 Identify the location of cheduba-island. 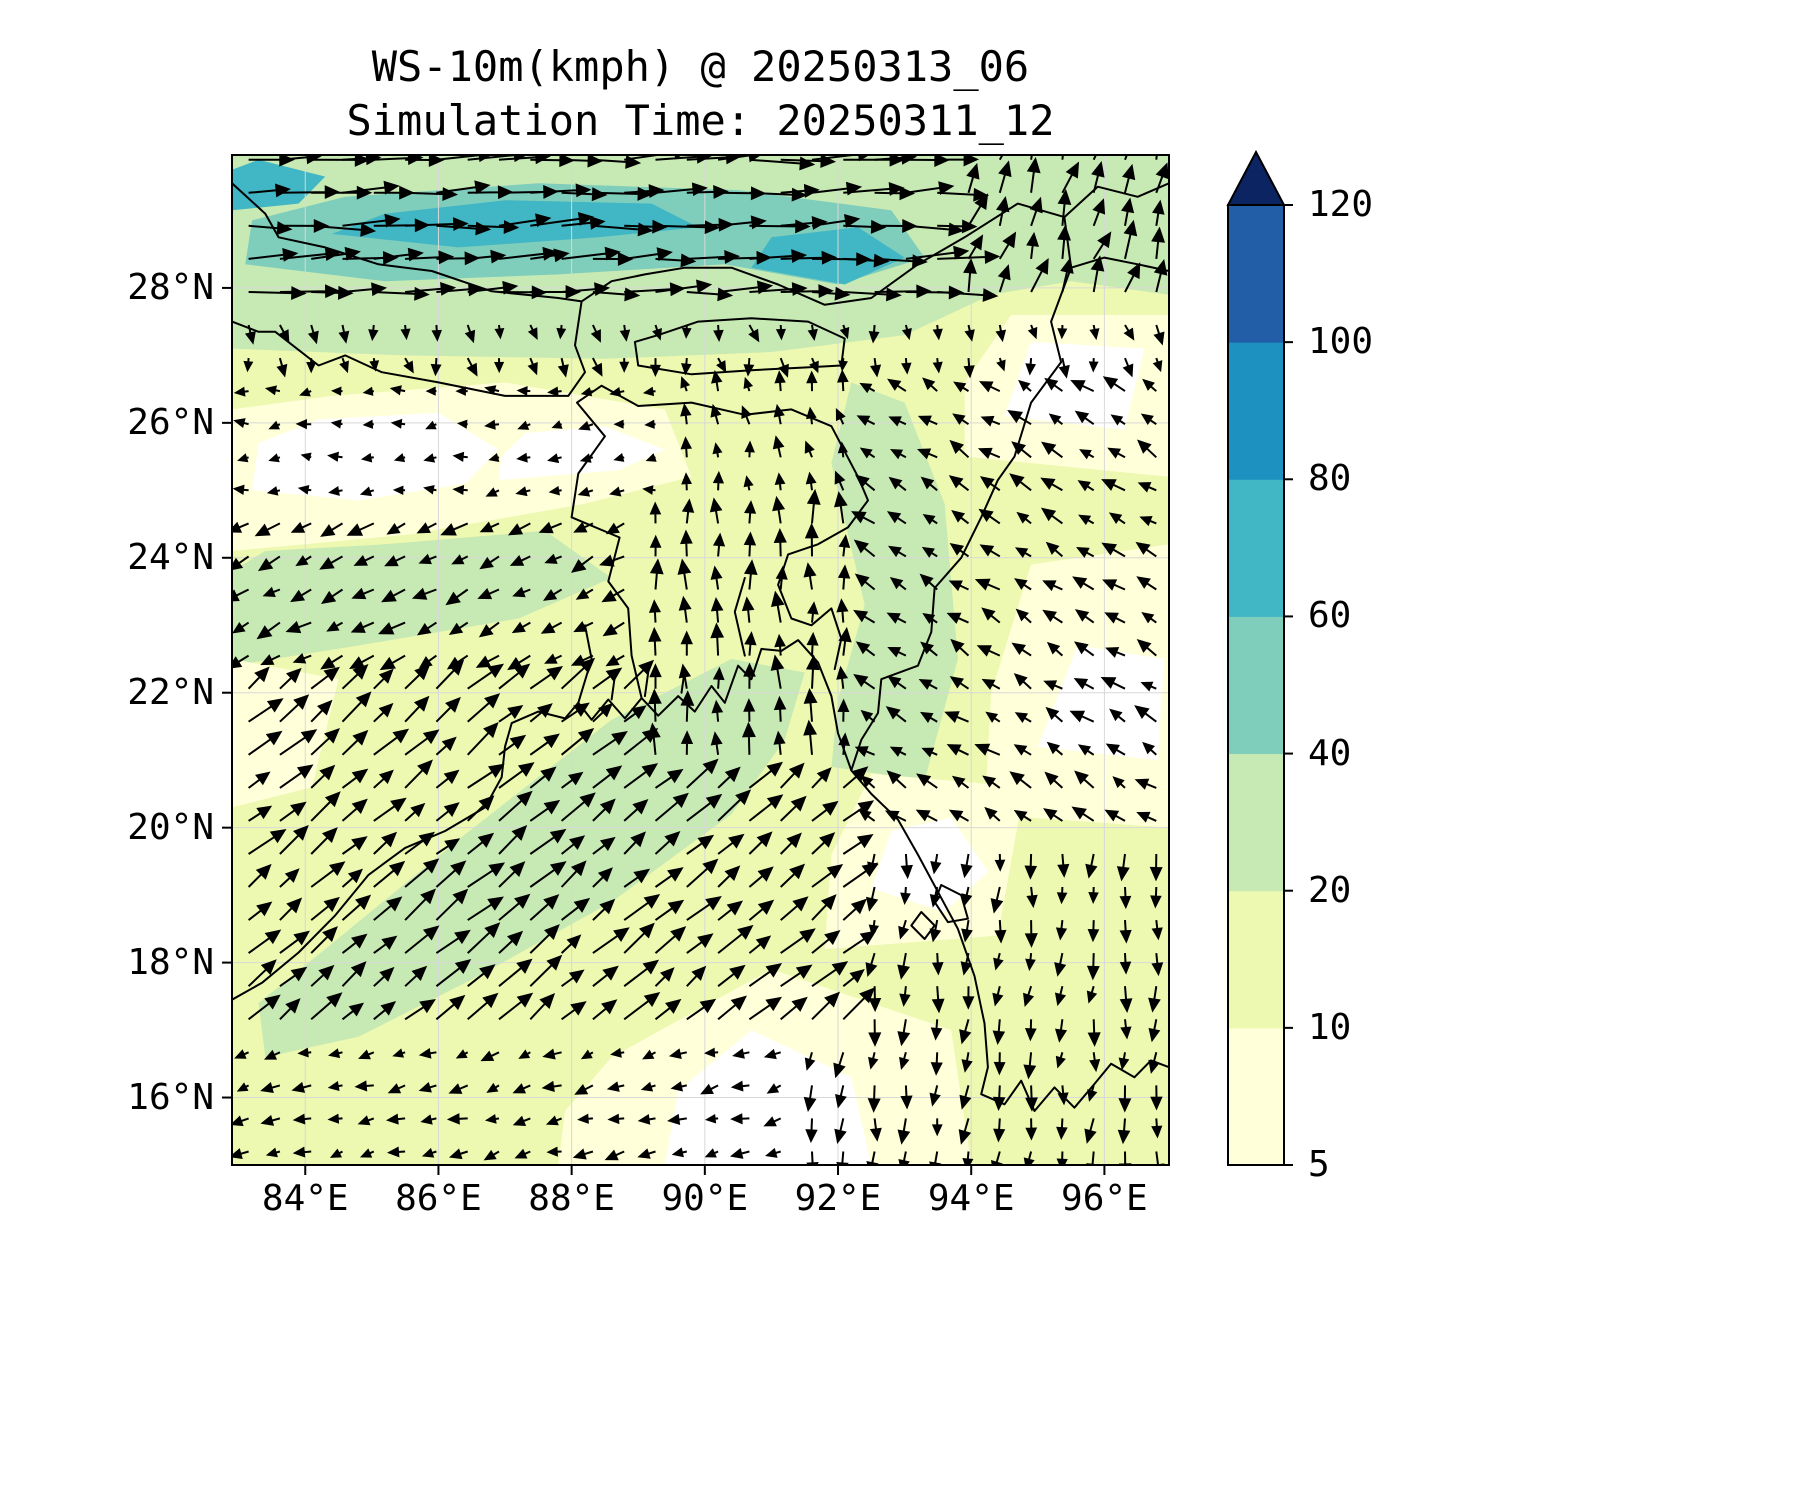
(923, 925).